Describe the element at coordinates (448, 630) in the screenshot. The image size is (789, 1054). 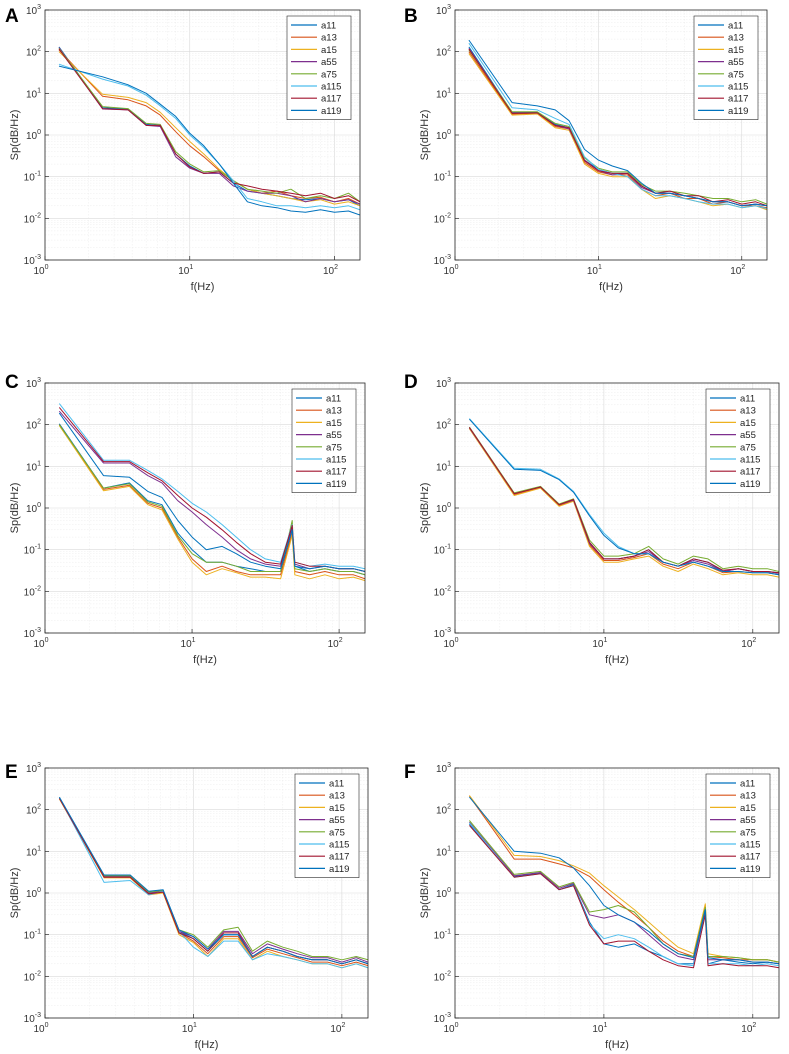
I see `tick-exponent: -3` at that location.